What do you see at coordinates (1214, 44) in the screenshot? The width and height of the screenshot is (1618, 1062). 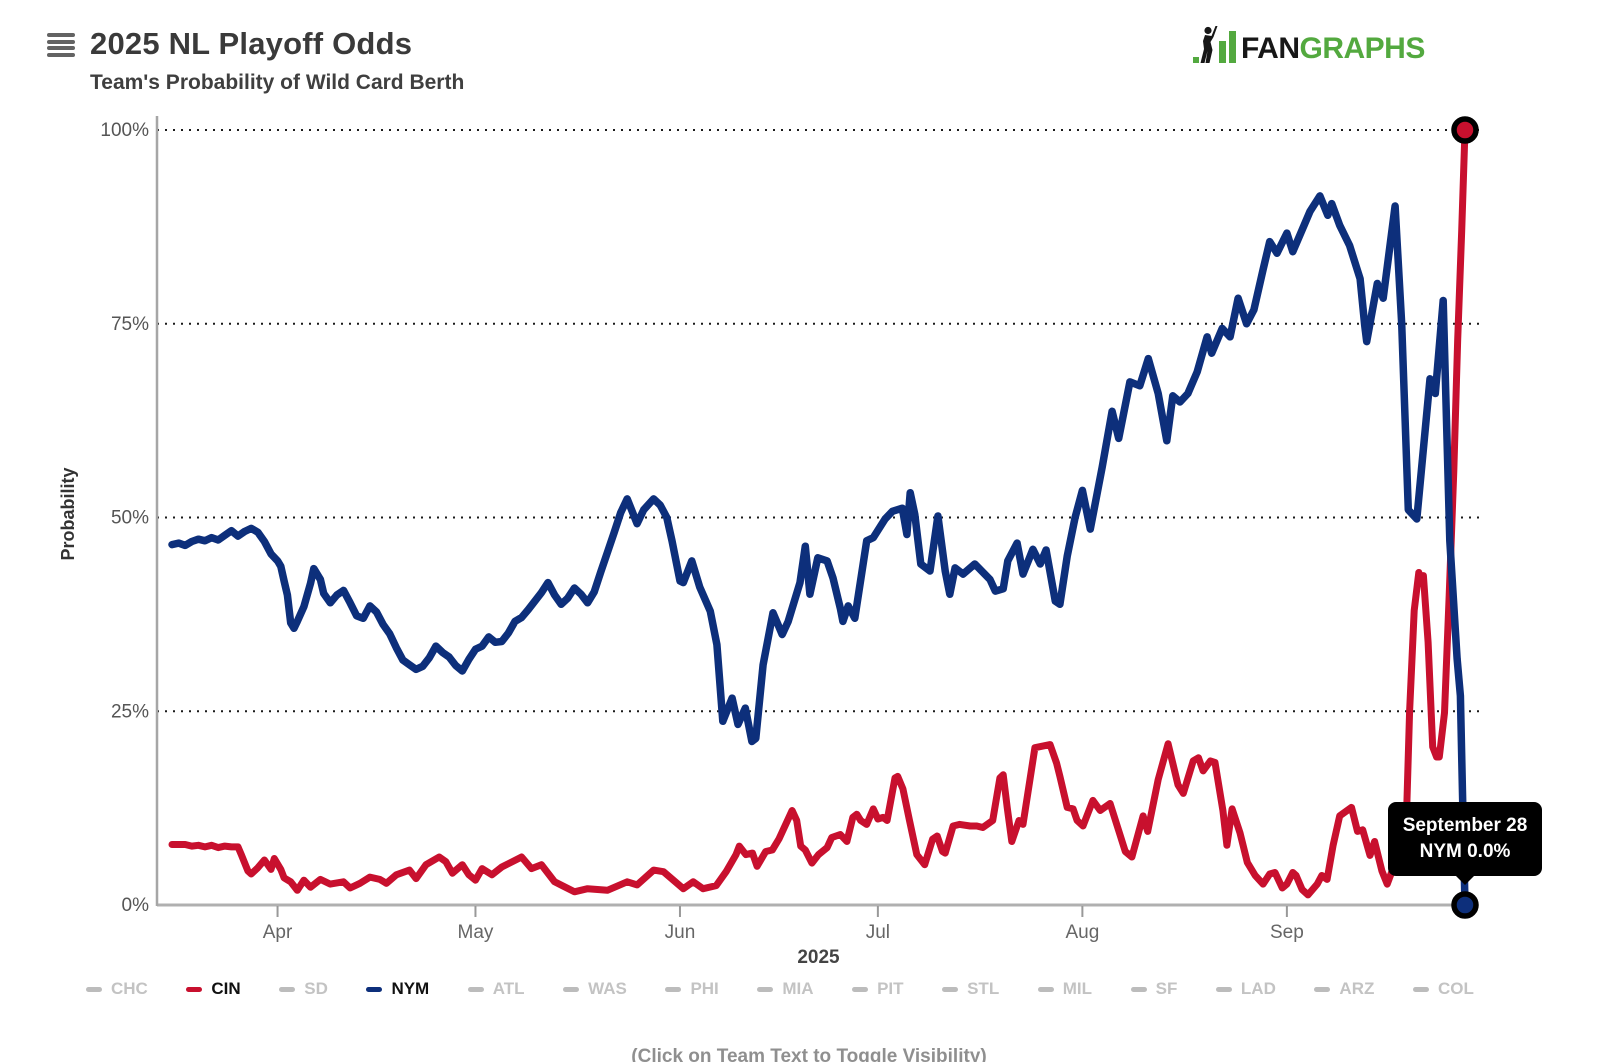 I see `fangraphs-batter-icon` at bounding box center [1214, 44].